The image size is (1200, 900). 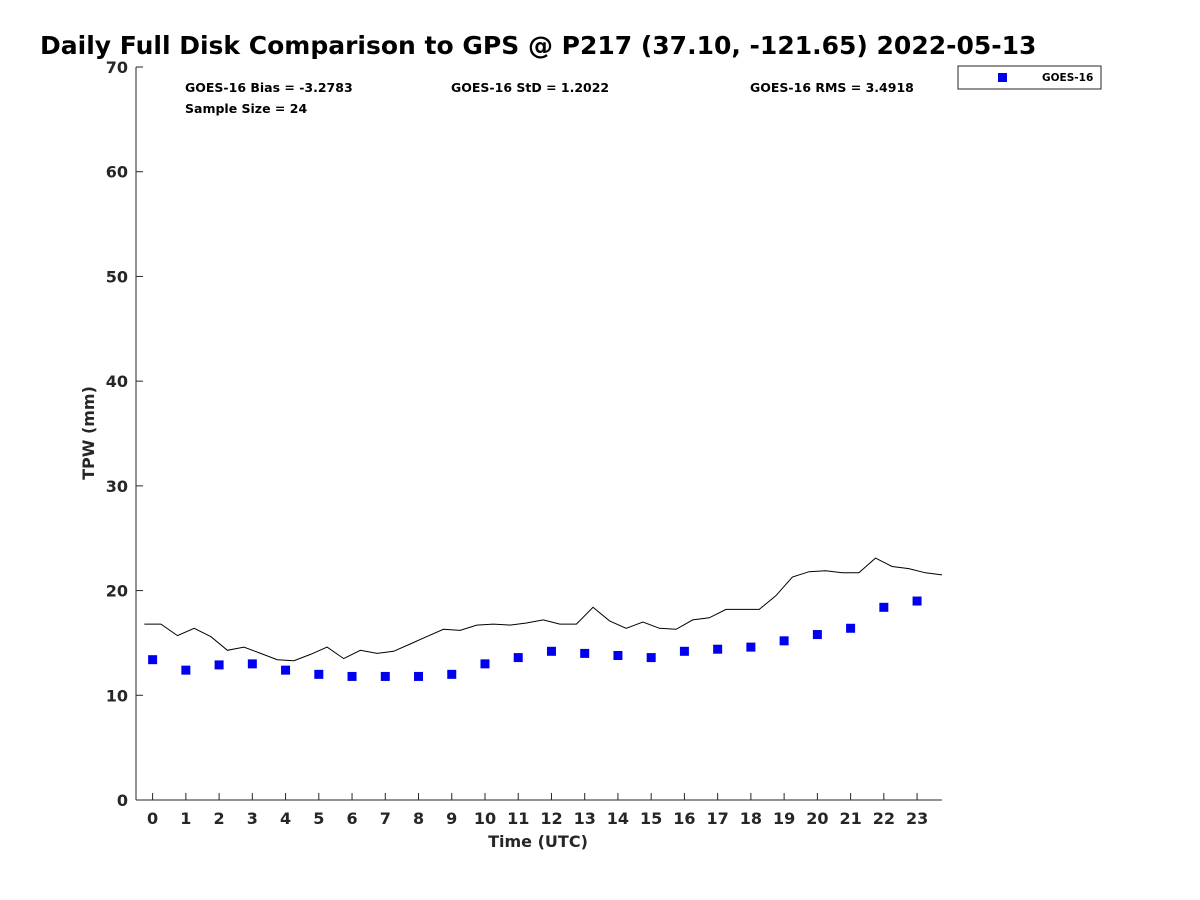 What do you see at coordinates (318, 818) in the screenshot?
I see `x-tick-label: 5` at bounding box center [318, 818].